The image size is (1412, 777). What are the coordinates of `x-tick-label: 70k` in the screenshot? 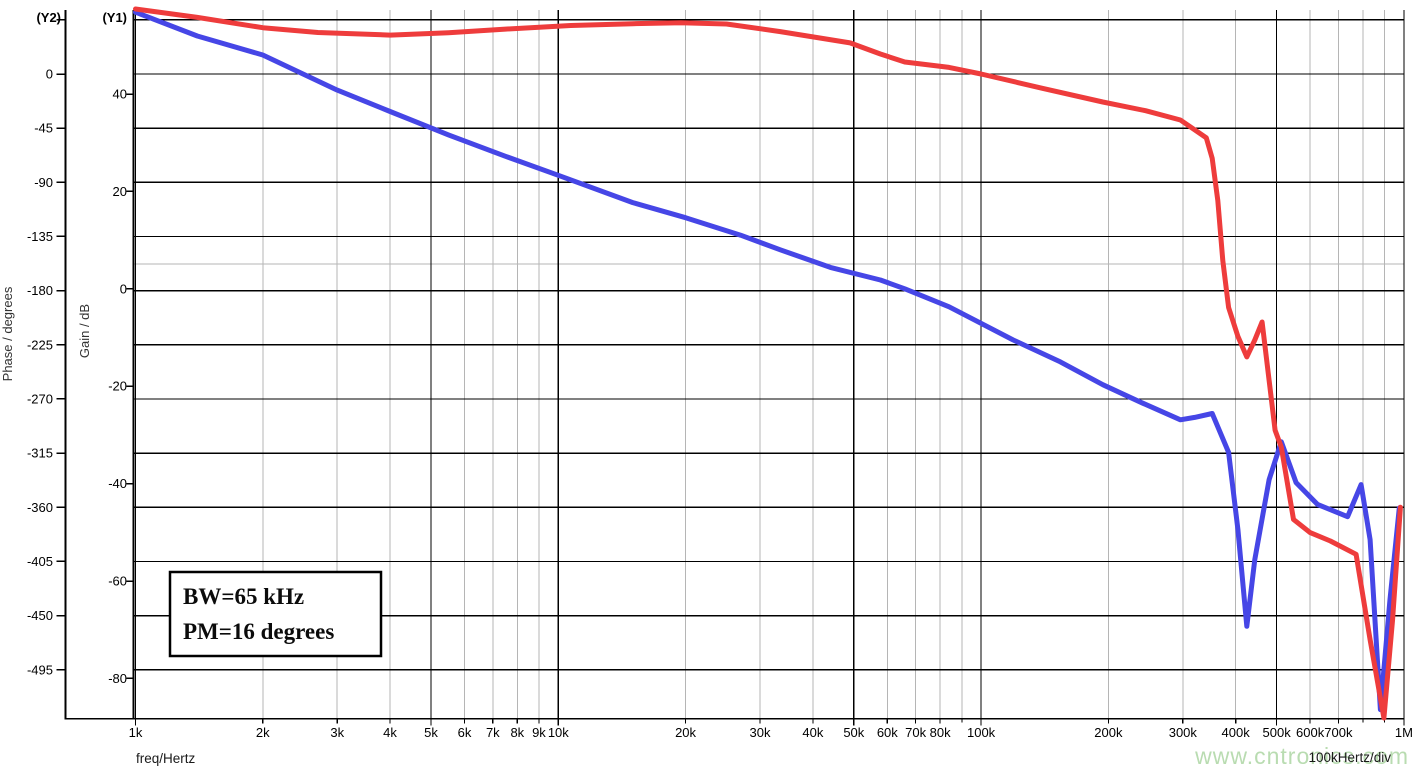 It's located at (915, 732).